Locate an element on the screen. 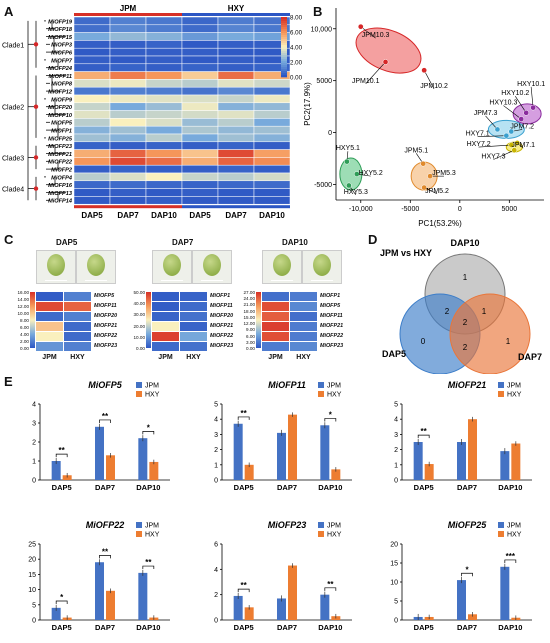  bar-chart: MiOFP25 20 15 10 5 0 DAP5 DAP7 * DAP10 *** JPM HXY is located at coordinates (461, 576).